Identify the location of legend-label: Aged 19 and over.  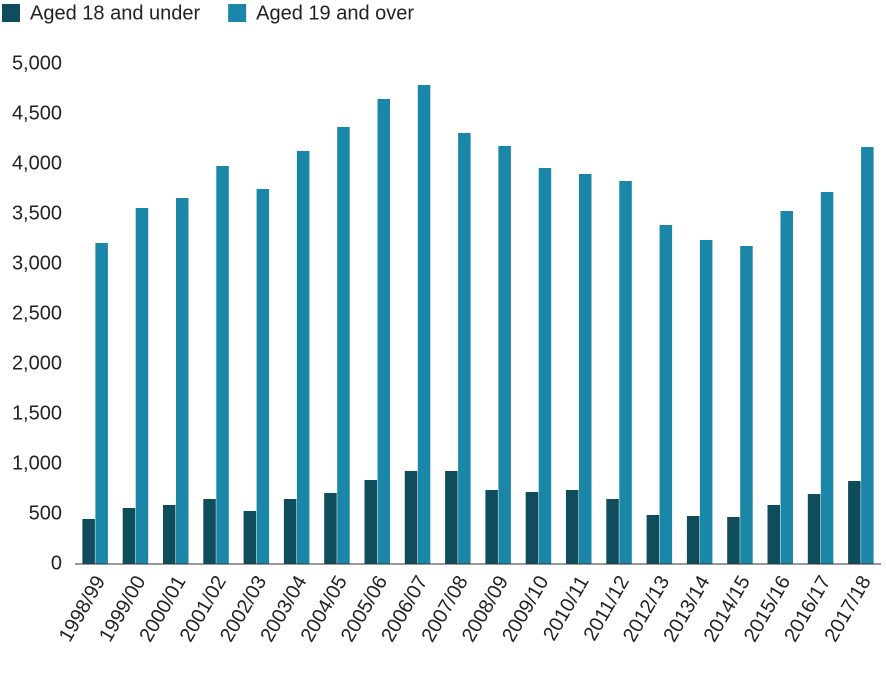
(335, 13).